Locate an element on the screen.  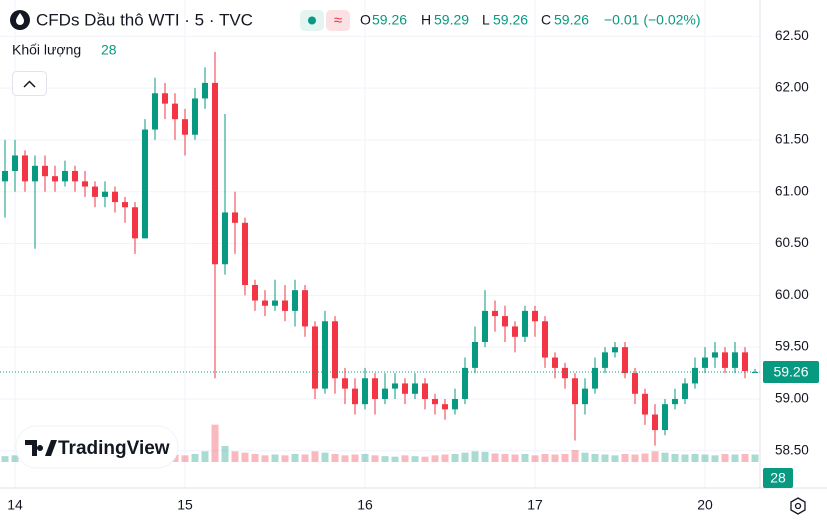
settings-icon is located at coordinates (798, 506).